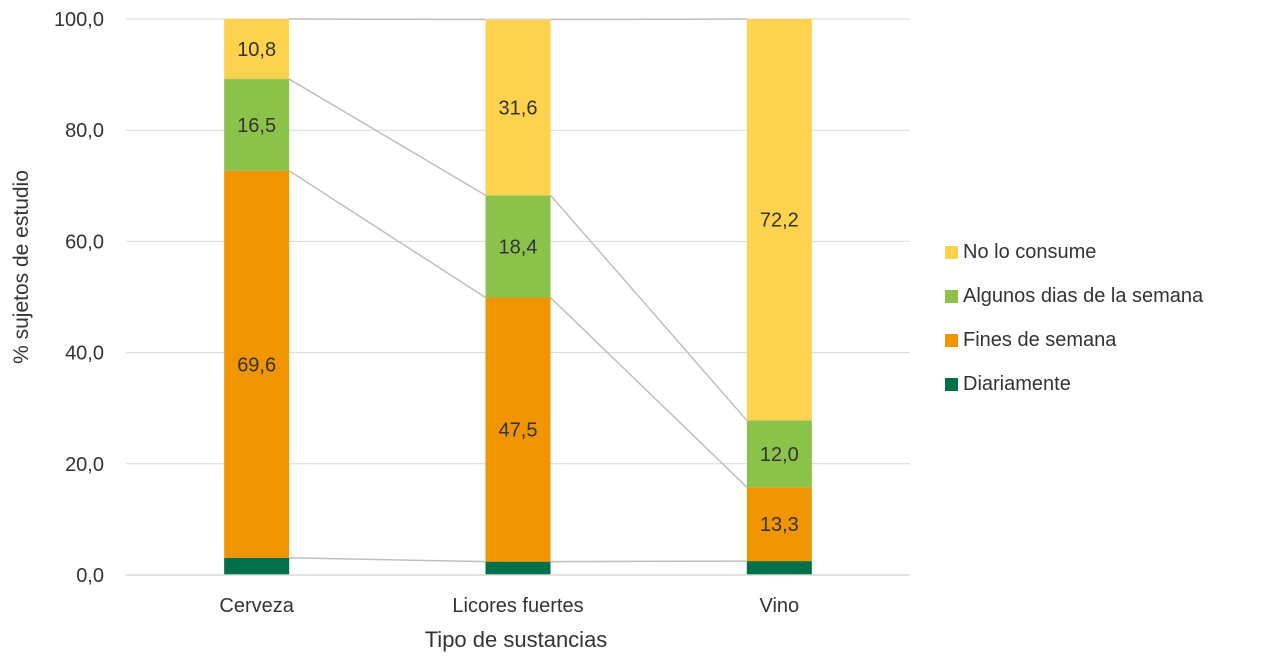  What do you see at coordinates (1083, 295) in the screenshot?
I see `legend-label: Algunos dias de la semana` at bounding box center [1083, 295].